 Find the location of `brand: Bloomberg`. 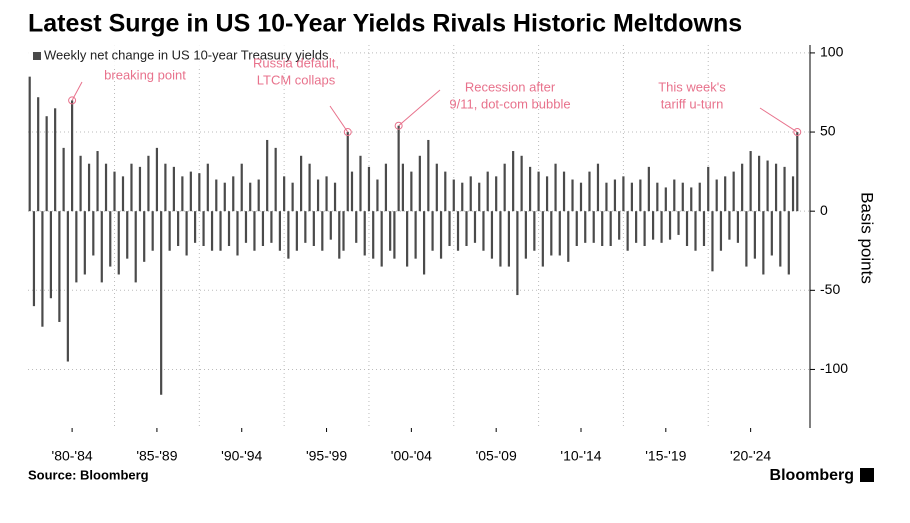

brand: Bloomberg is located at coordinates (812, 475).